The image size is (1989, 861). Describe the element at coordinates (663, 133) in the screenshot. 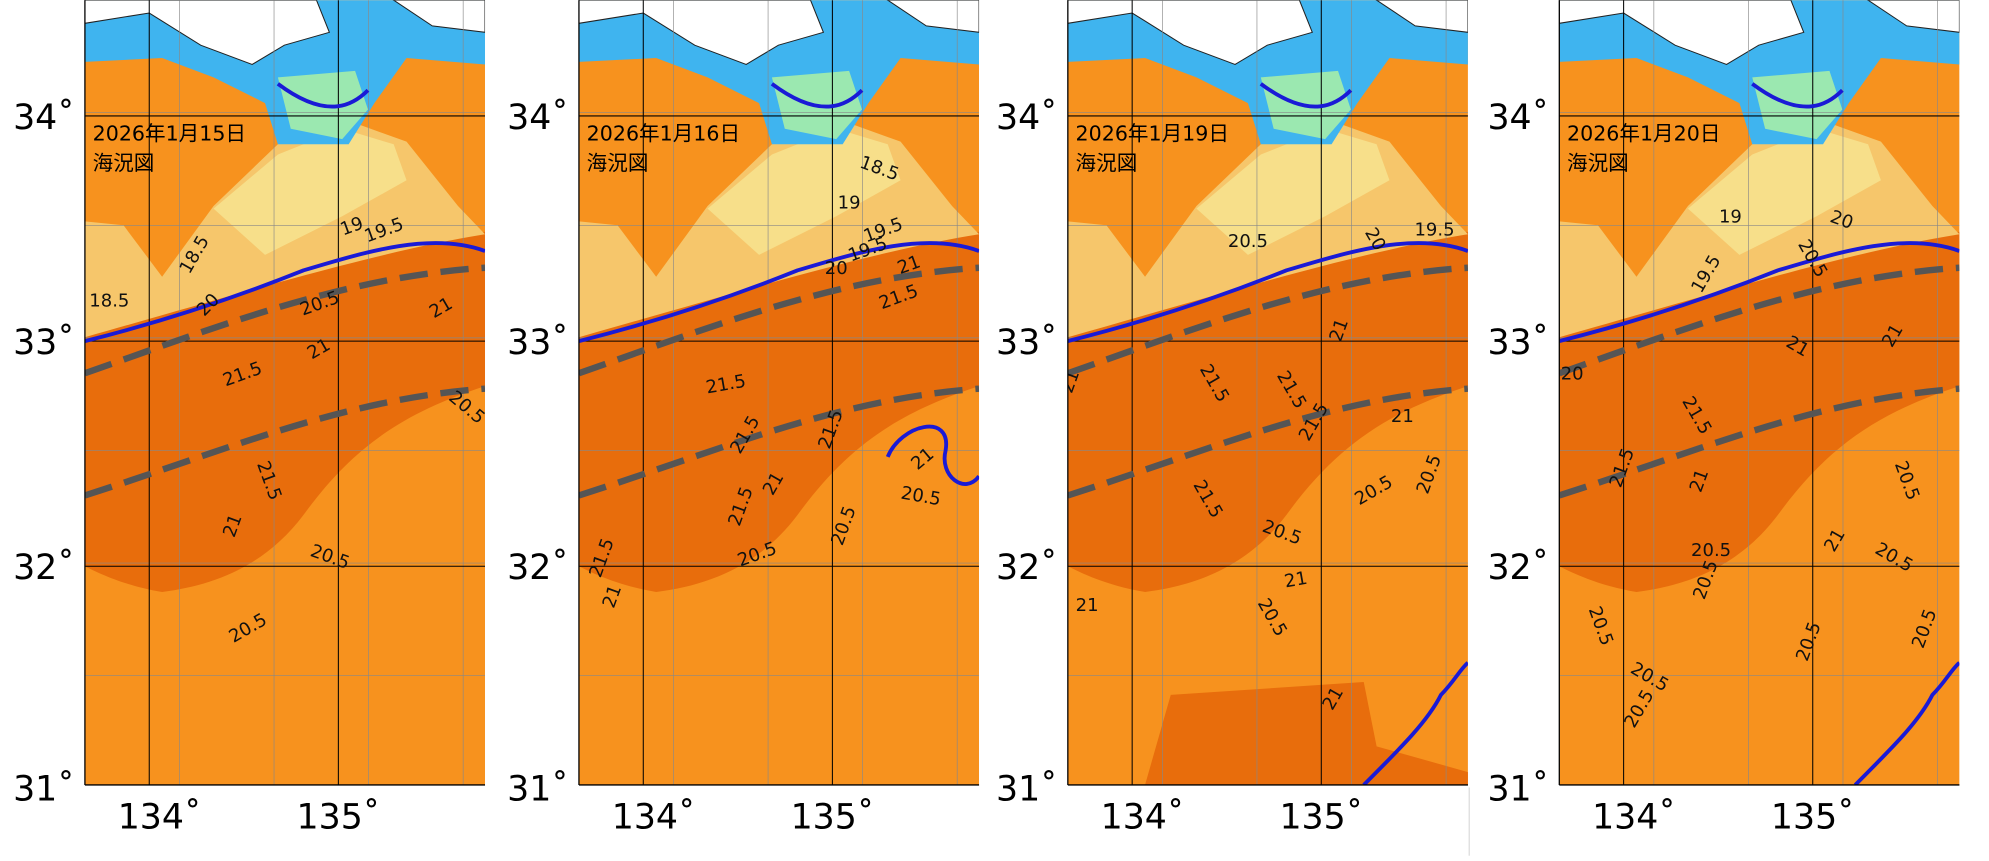

I see `panel-date: 2026年1月16日` at that location.